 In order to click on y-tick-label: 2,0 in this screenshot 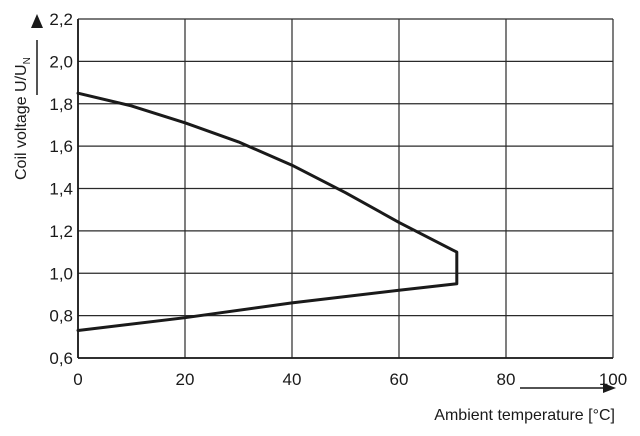, I will do `click(61, 61)`.